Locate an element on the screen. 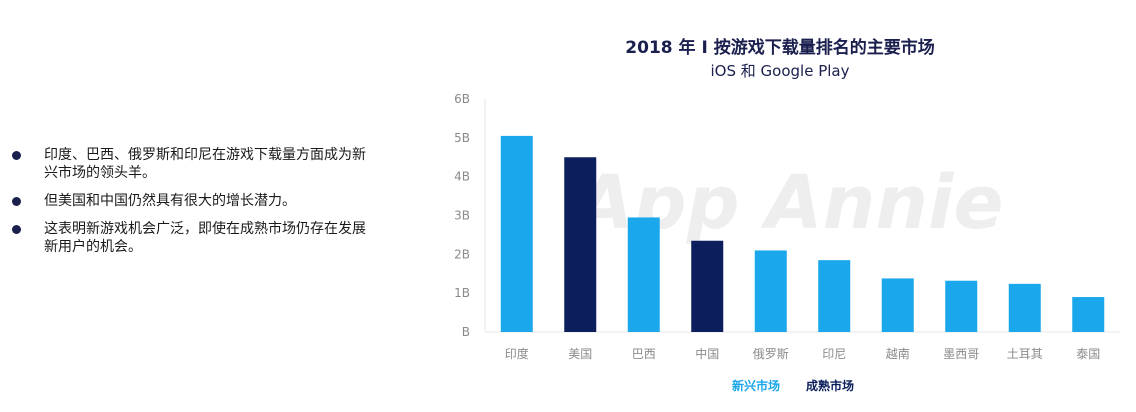  y-tick-label: 5B is located at coordinates (462, 138).